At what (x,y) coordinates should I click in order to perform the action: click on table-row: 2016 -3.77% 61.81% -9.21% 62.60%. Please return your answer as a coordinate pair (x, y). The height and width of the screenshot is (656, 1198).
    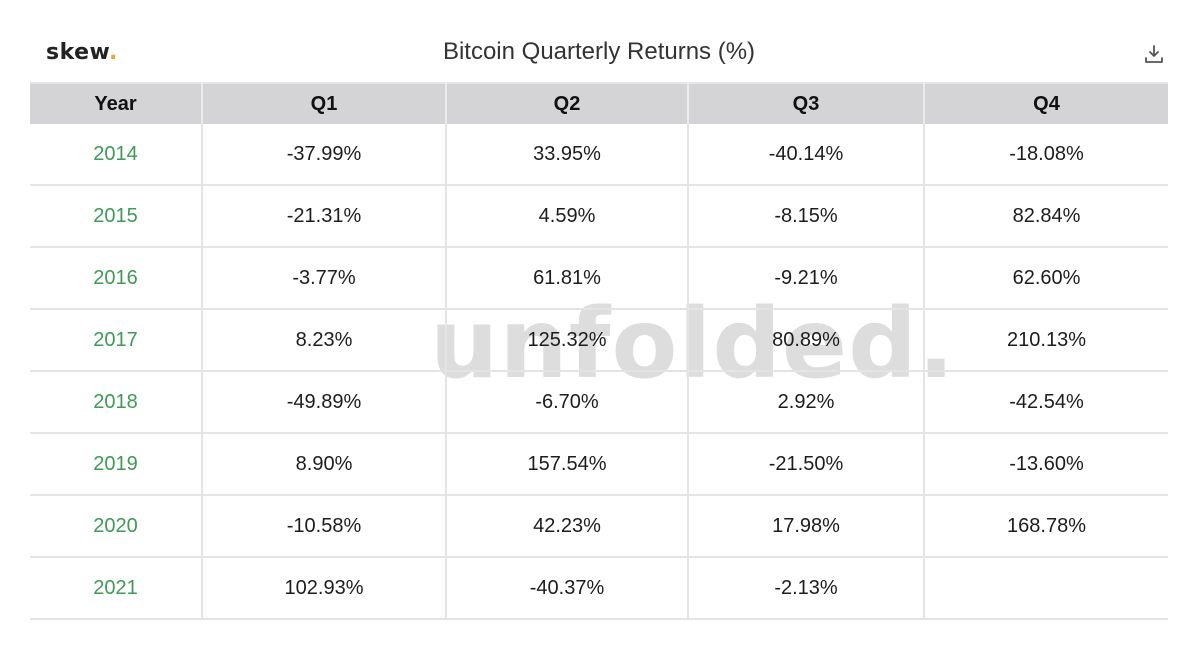
    Looking at the image, I should click on (599, 278).